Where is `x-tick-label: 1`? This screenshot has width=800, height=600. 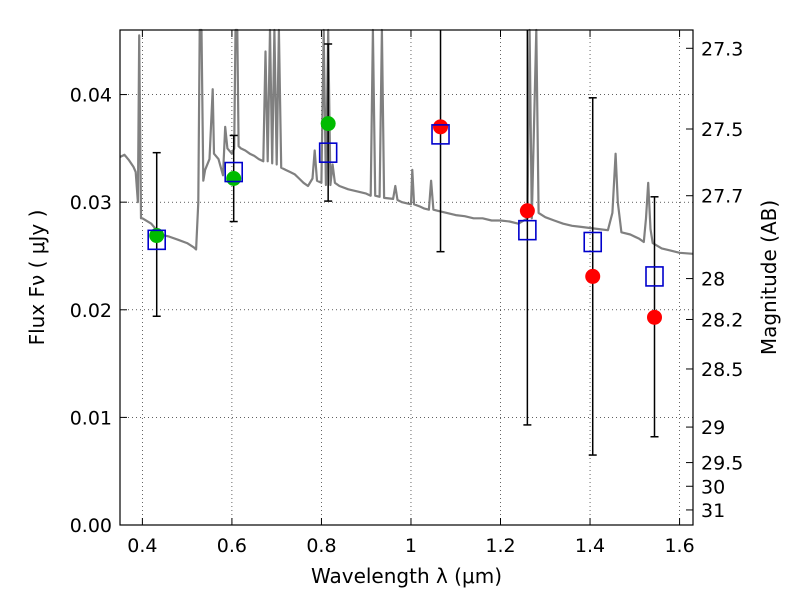 x-tick-label: 1 is located at coordinates (411, 546).